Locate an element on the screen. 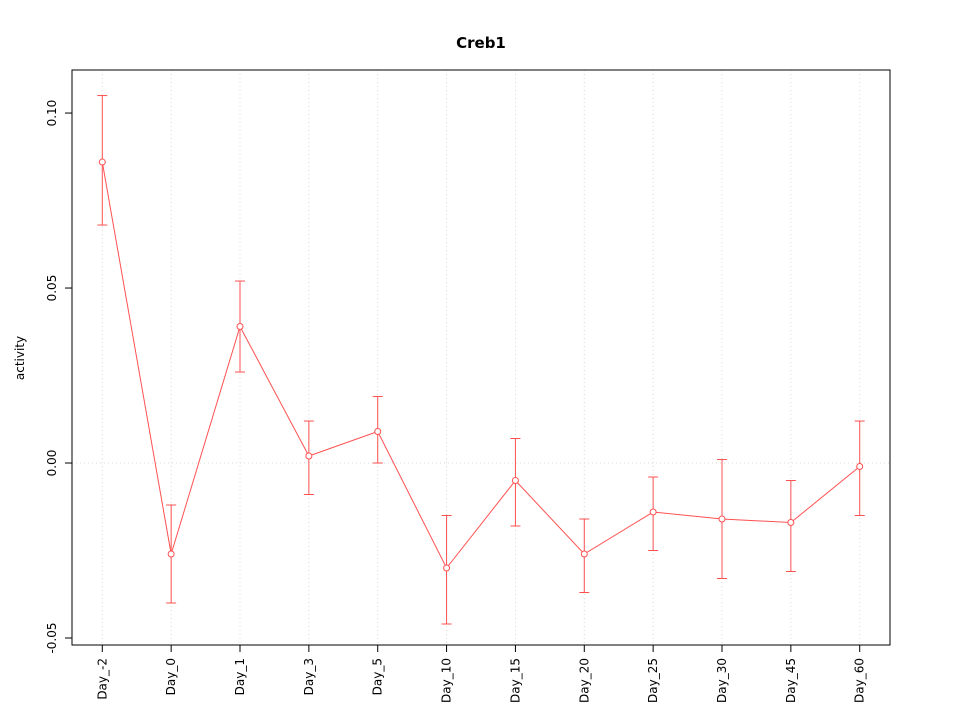  x-tick-label: Day_1 is located at coordinates (240, 676).